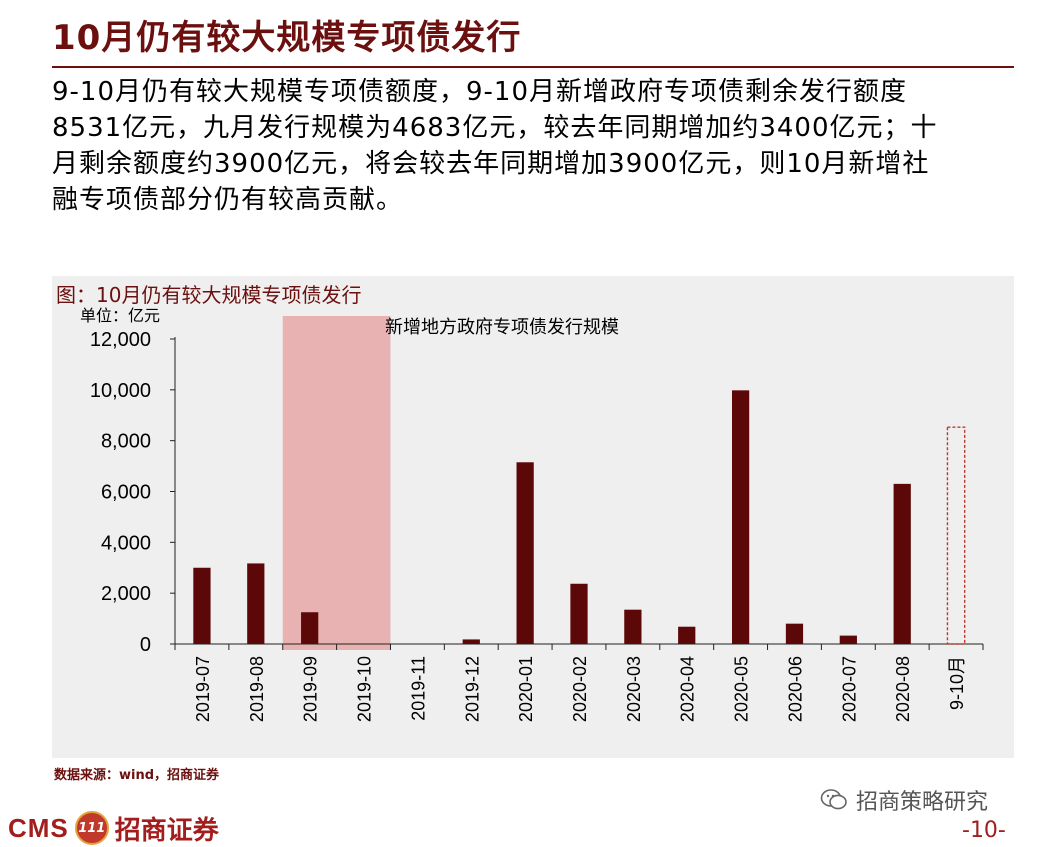 The height and width of the screenshot is (847, 1042). What do you see at coordinates (120, 315) in the screenshot?
I see `y-unit-label: 单位：亿元` at bounding box center [120, 315].